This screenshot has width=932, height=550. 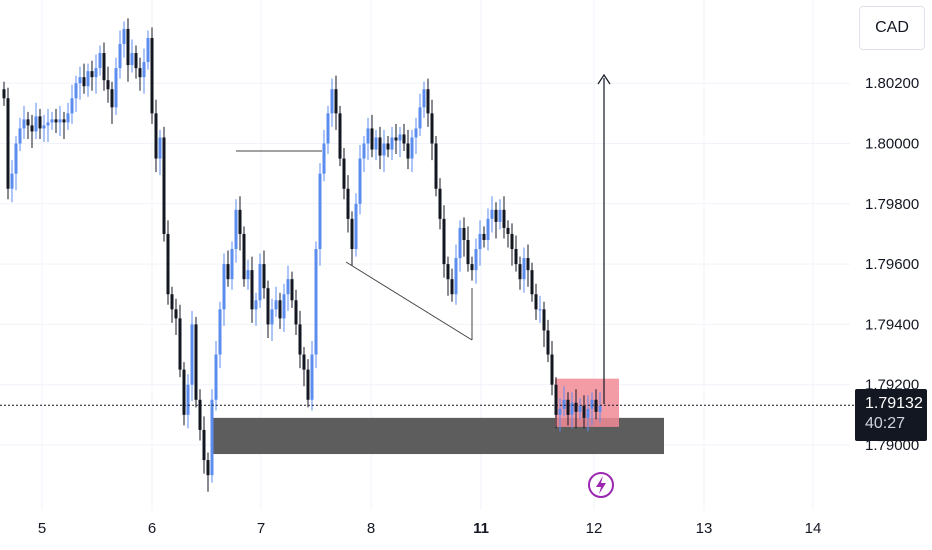 What do you see at coordinates (409, 301) in the screenshot?
I see `flag-slope-line` at bounding box center [409, 301].